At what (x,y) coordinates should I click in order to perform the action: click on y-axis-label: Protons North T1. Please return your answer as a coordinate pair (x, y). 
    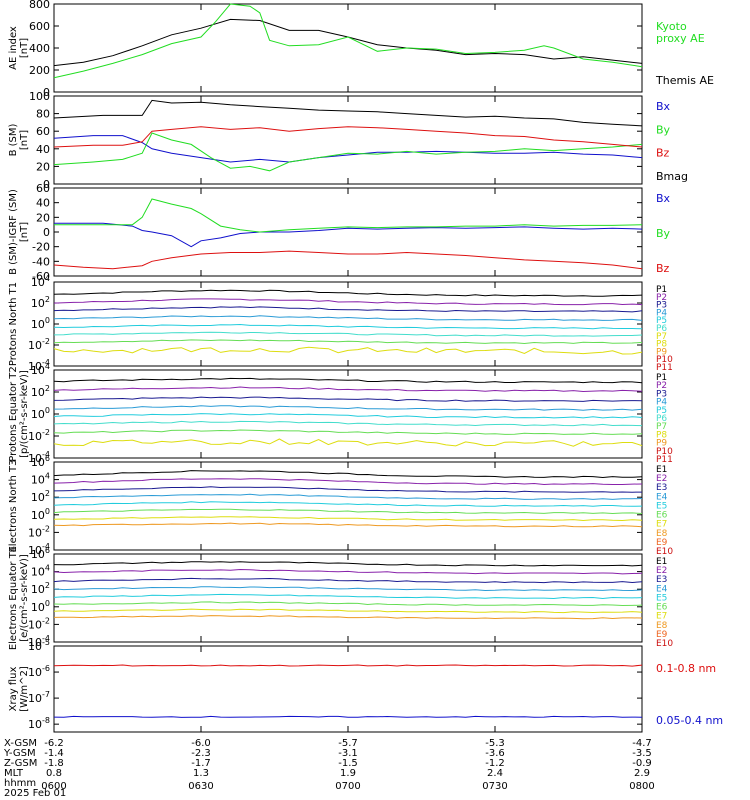
    Looking at the image, I should click on (13, 324).